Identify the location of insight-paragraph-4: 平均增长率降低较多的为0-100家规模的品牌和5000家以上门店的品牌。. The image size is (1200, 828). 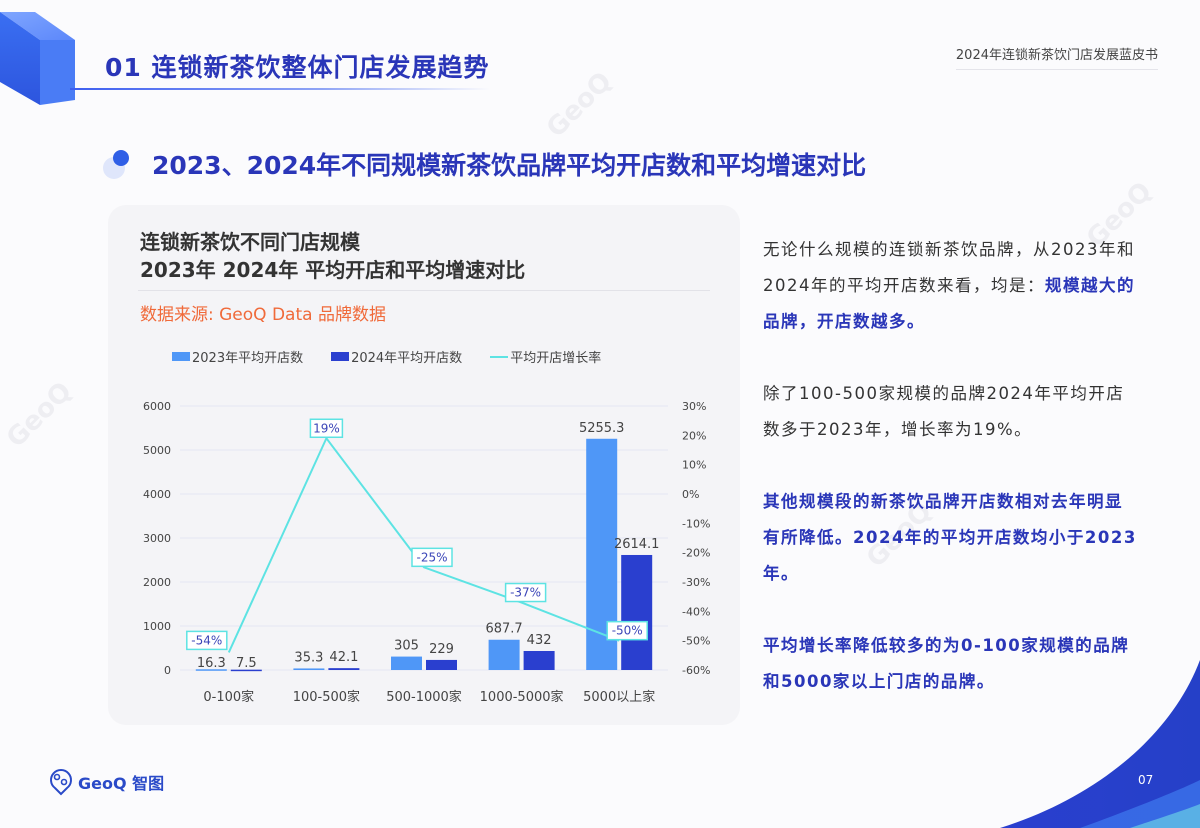
(946, 663).